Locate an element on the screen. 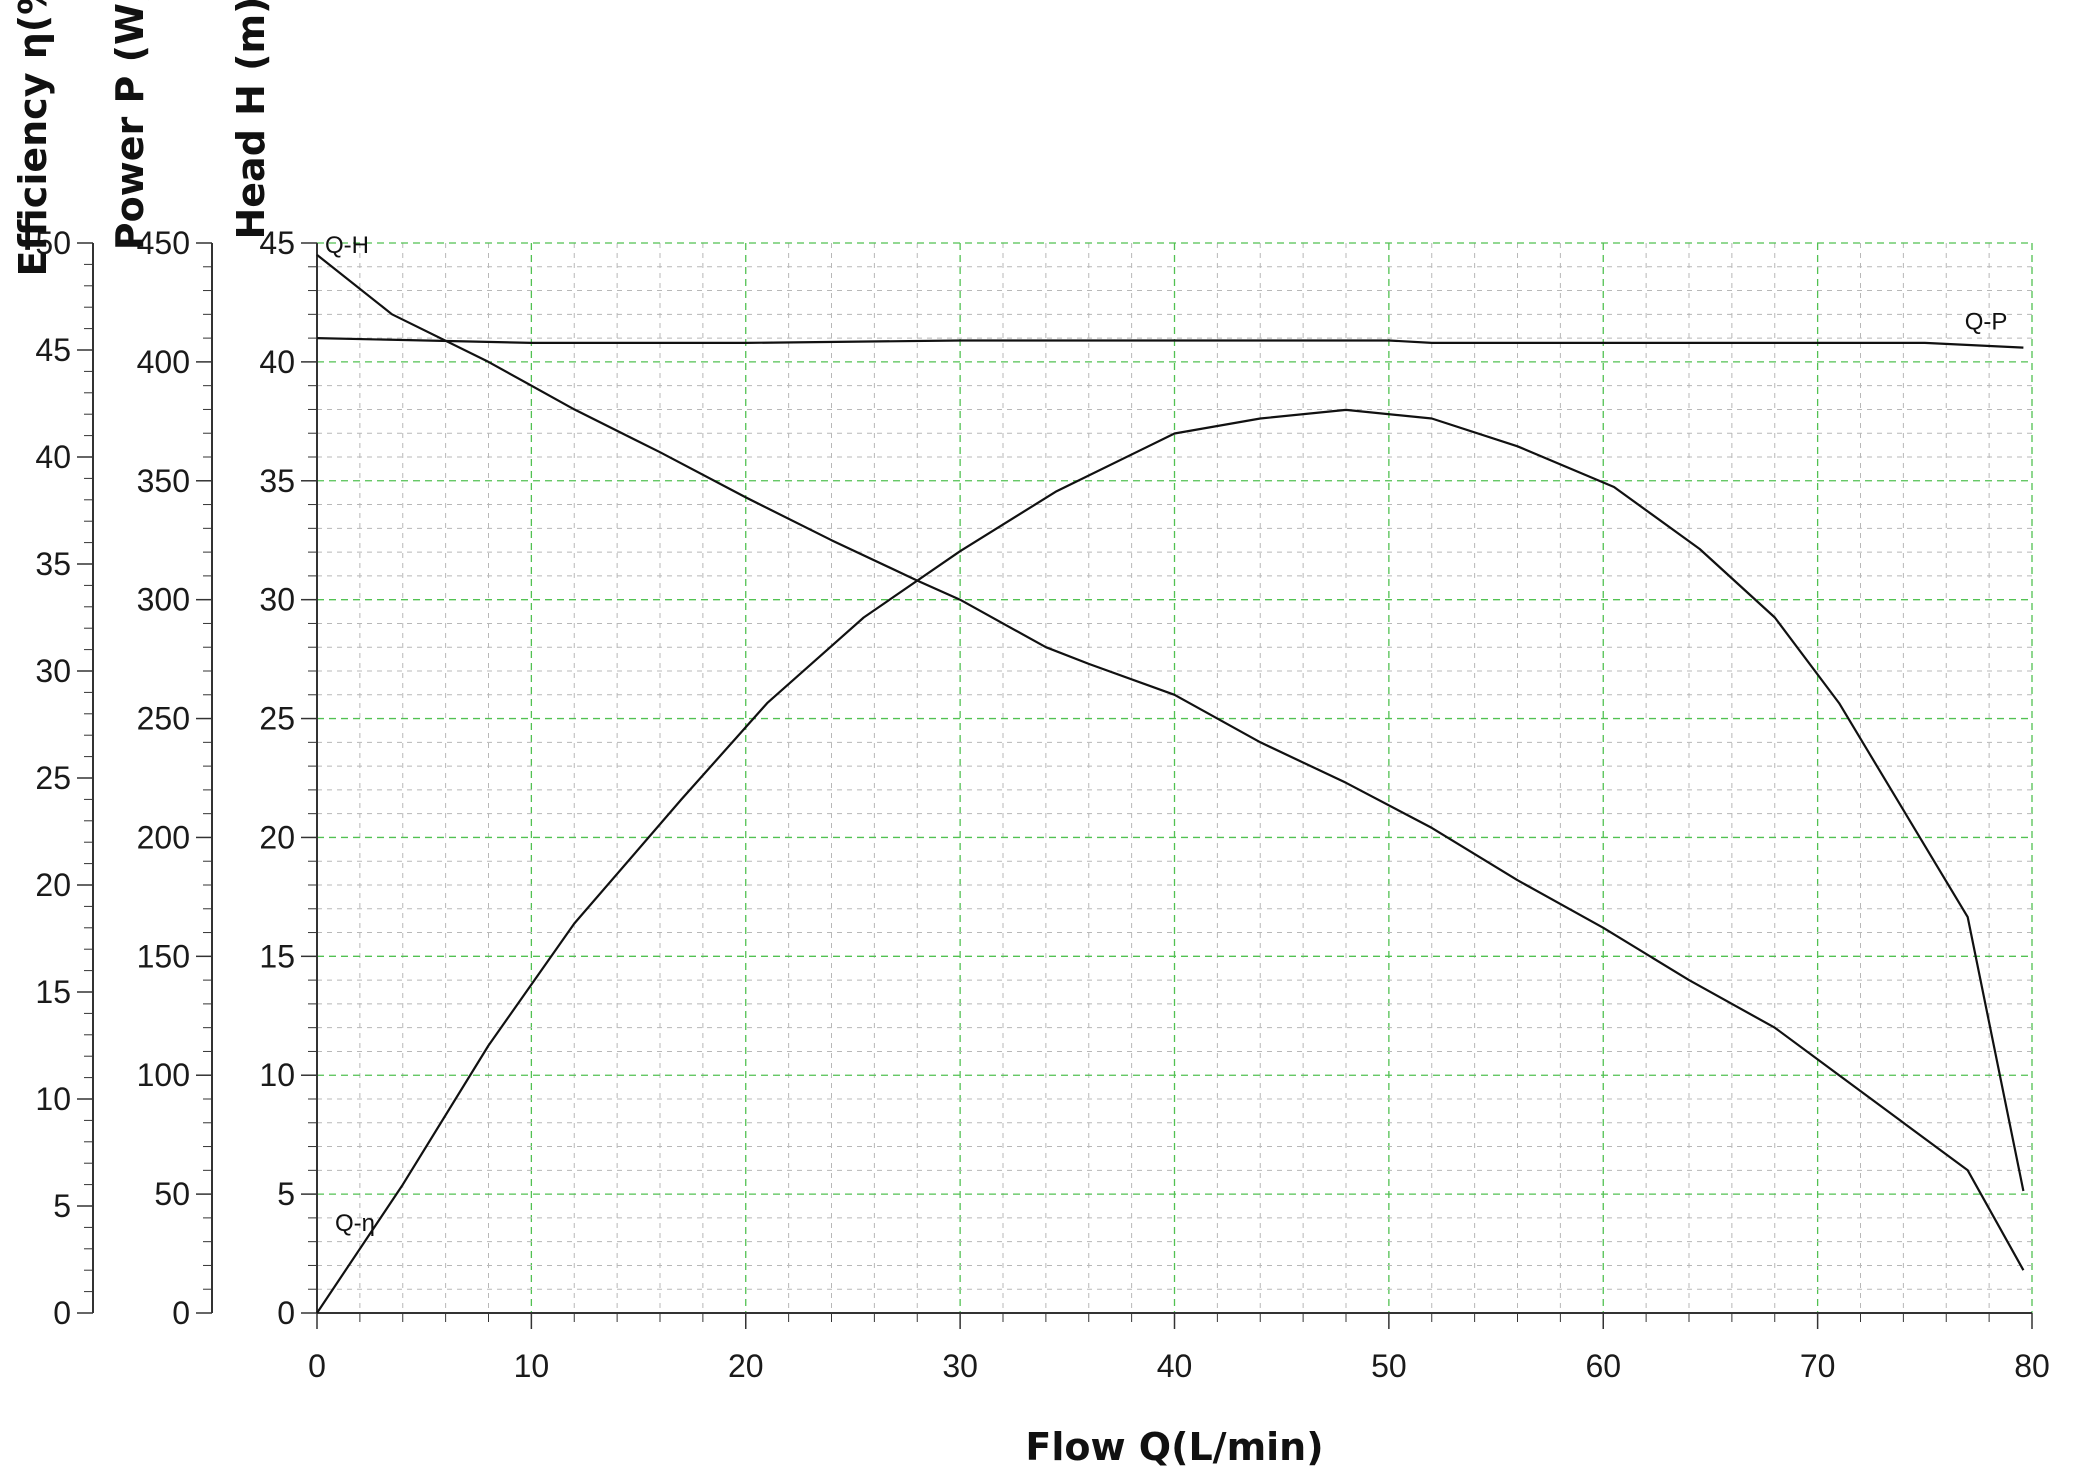  efficiency-tick-label: 20 is located at coordinates (53, 885).